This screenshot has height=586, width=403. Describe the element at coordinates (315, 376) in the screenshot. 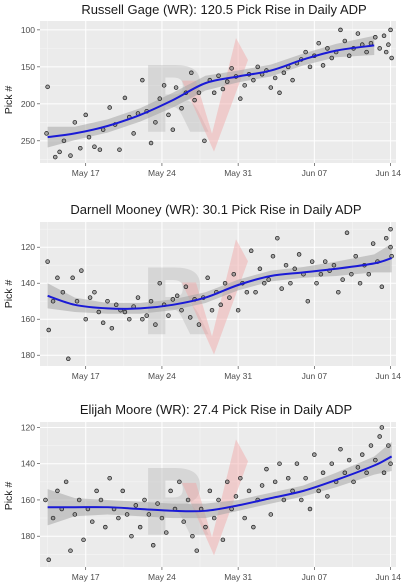

I see `x-tick-label: Jun 07` at that location.